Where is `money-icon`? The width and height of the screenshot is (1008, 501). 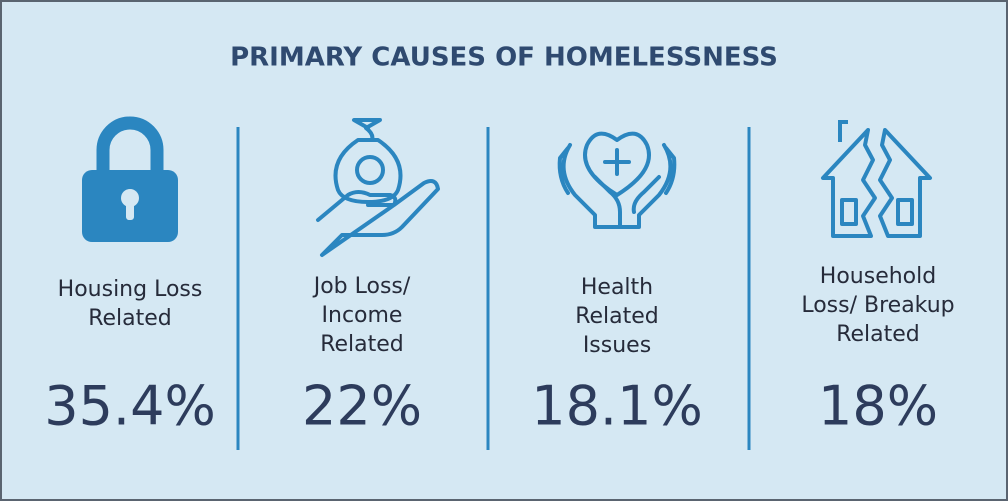
money-icon is located at coordinates (378, 187).